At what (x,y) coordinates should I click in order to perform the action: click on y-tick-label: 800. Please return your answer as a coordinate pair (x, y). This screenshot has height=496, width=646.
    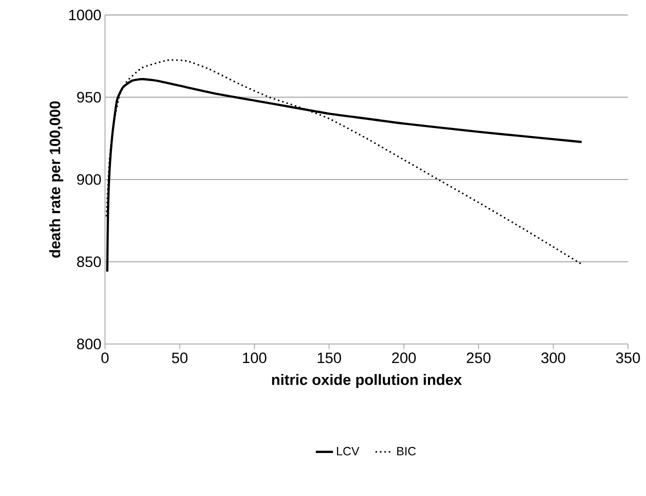
    Looking at the image, I should click on (89, 344).